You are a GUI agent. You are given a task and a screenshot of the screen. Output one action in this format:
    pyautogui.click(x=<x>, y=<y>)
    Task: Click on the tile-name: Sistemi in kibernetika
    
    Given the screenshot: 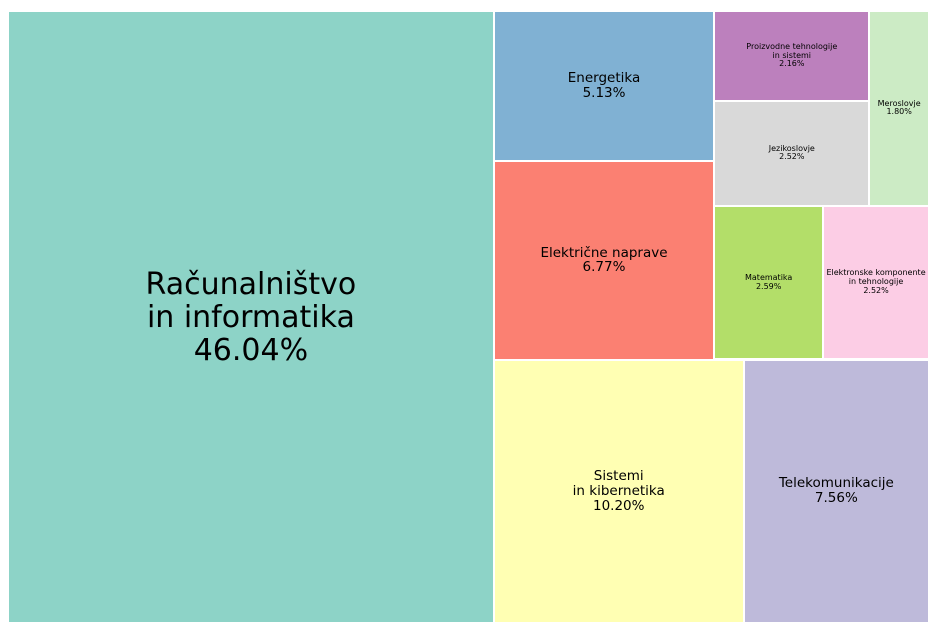 What is the action you would take?
    pyautogui.click(x=618, y=483)
    